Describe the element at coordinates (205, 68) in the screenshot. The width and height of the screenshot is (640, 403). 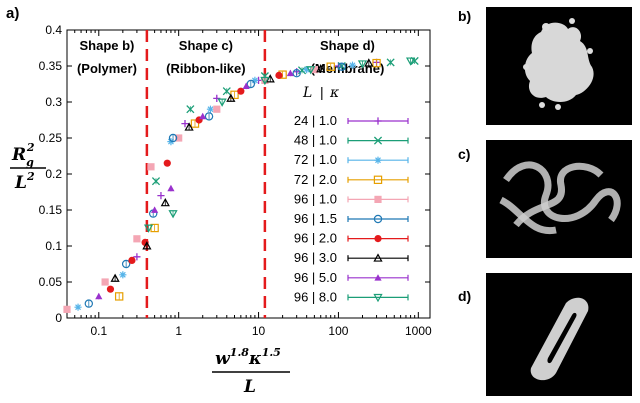
I see `region-label-subtitle: (Ribbon-like)` at that location.